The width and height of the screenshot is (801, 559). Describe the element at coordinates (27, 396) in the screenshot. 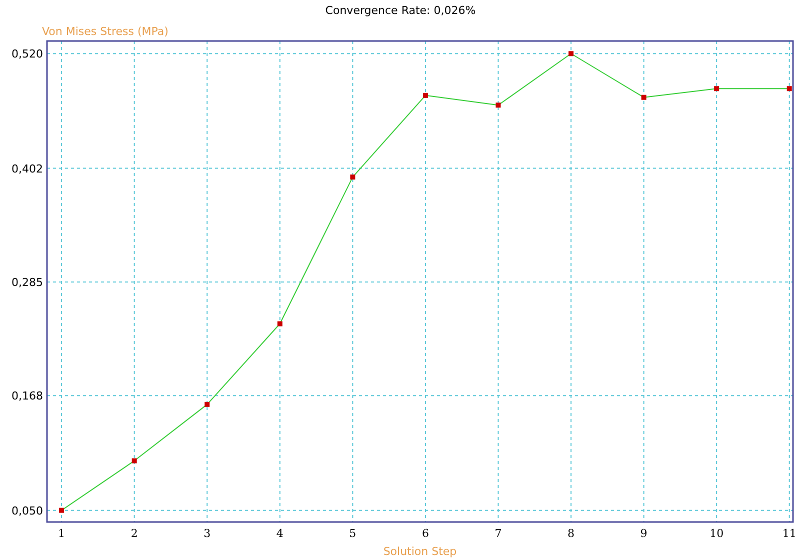

I see `y-tick-label: 0,168` at that location.